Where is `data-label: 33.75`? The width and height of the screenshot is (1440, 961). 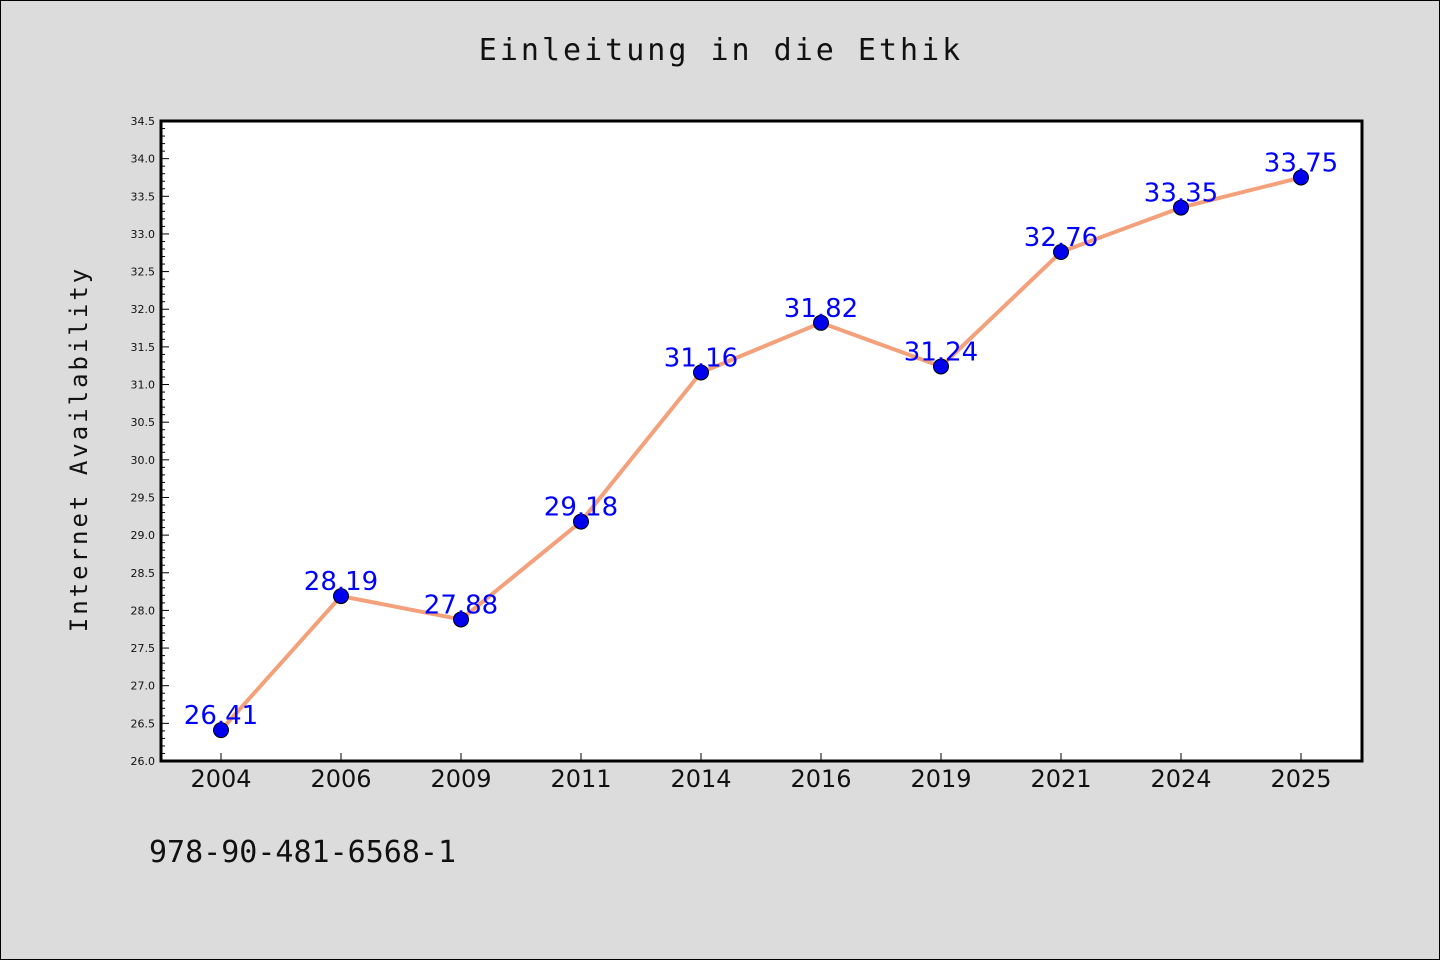 data-label: 33.75 is located at coordinates (1301, 163).